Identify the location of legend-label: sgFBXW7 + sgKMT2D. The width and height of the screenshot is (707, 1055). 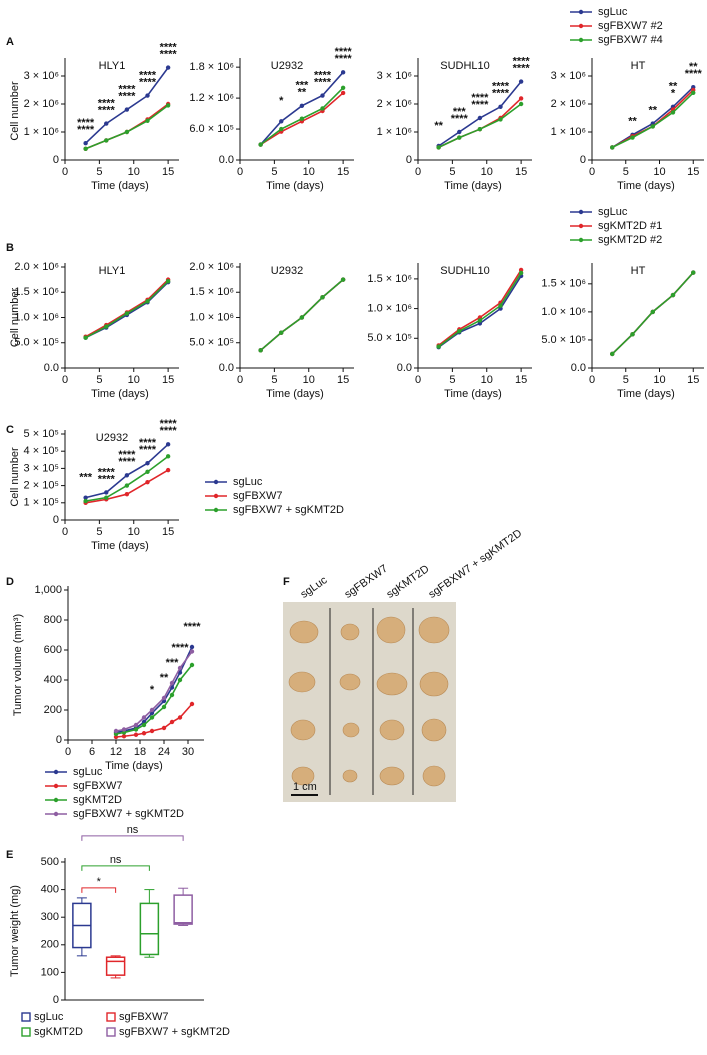
(128, 814).